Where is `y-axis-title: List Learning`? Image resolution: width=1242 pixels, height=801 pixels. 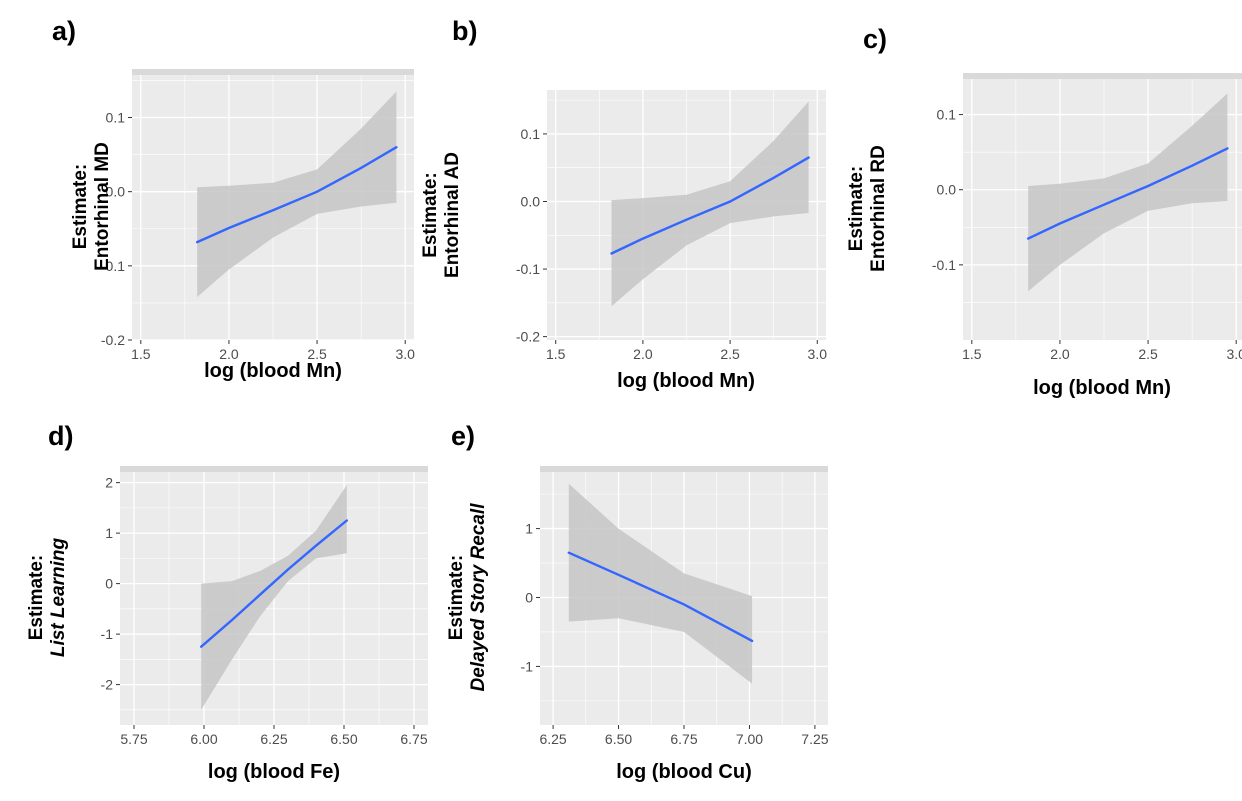
y-axis-title: List Learning is located at coordinates (58, 597).